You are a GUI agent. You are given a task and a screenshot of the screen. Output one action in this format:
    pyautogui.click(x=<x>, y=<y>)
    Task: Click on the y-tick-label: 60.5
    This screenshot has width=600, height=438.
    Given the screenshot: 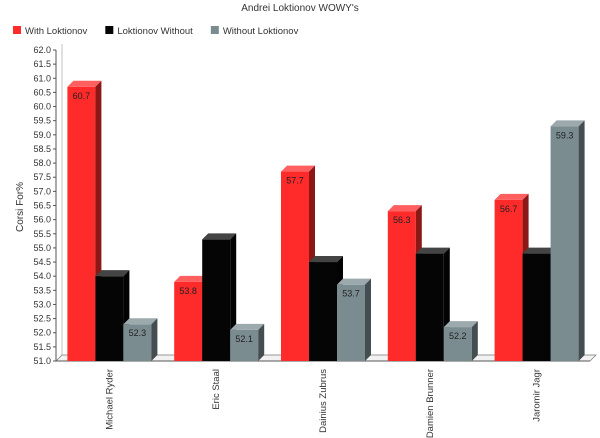 What is the action you would take?
    pyautogui.click(x=42, y=92)
    